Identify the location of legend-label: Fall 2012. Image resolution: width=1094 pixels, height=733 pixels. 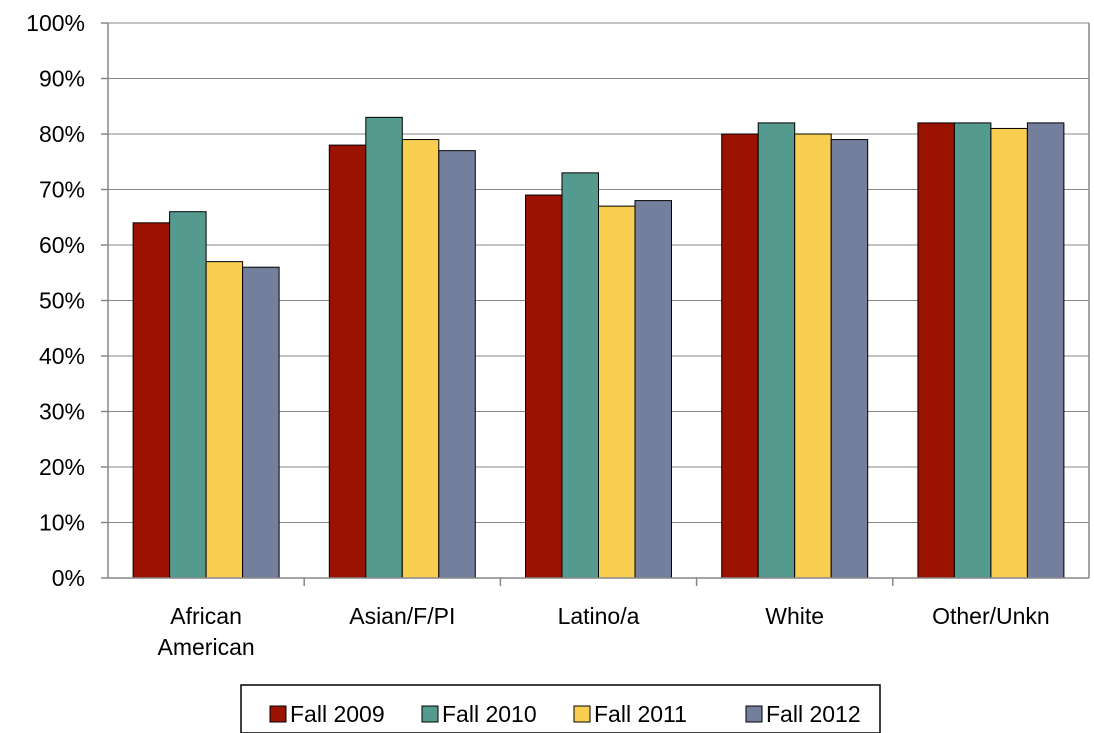
(813, 714).